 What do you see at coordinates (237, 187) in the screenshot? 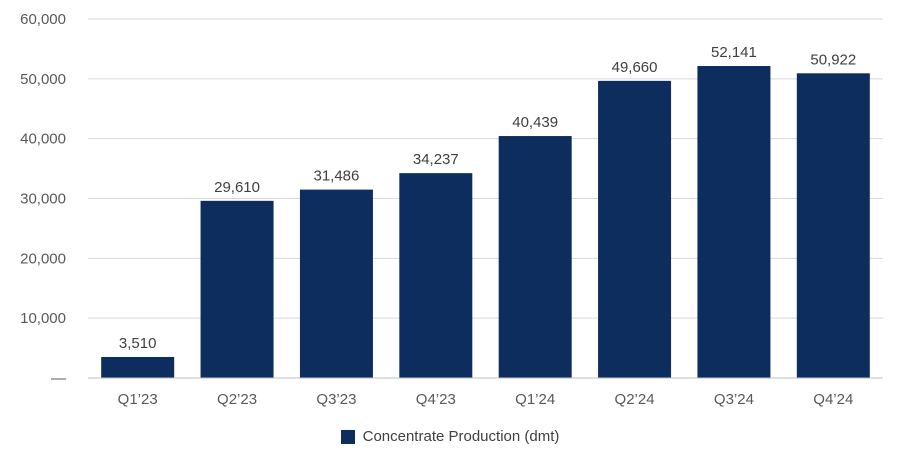
I see `data-label: 29,610` at bounding box center [237, 187].